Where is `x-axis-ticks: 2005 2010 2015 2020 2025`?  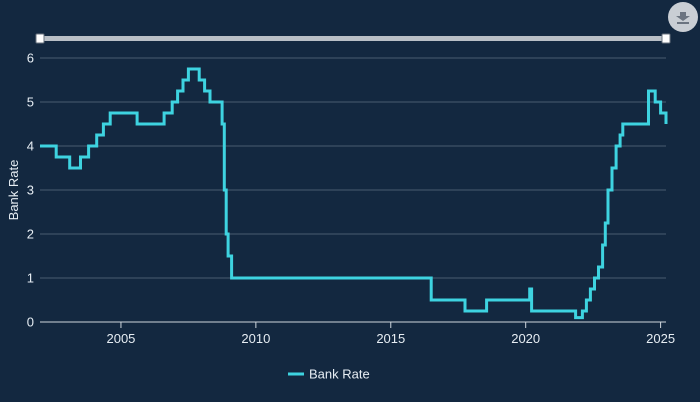
x-axis-ticks: 2005 2010 2015 2020 2025 is located at coordinates (357, 333).